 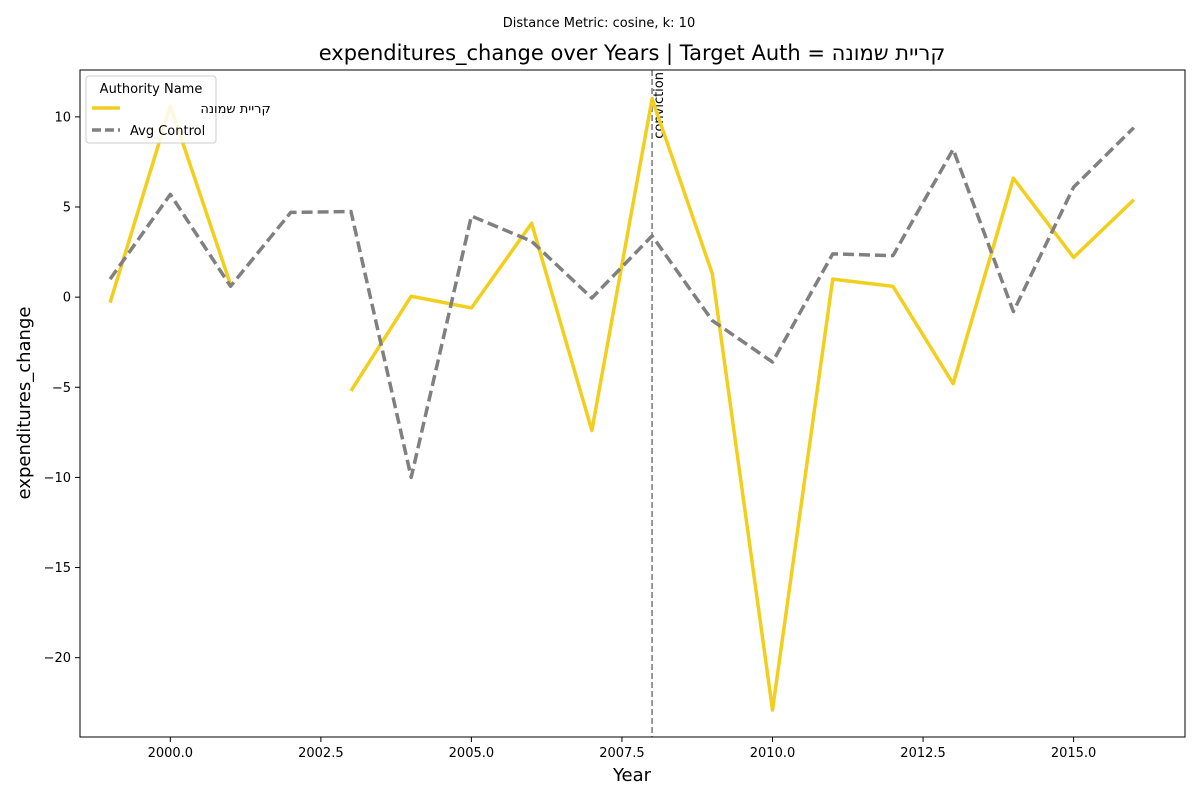 I want to click on legend-label-series-0: קריית שמונה, so click(x=235, y=109).